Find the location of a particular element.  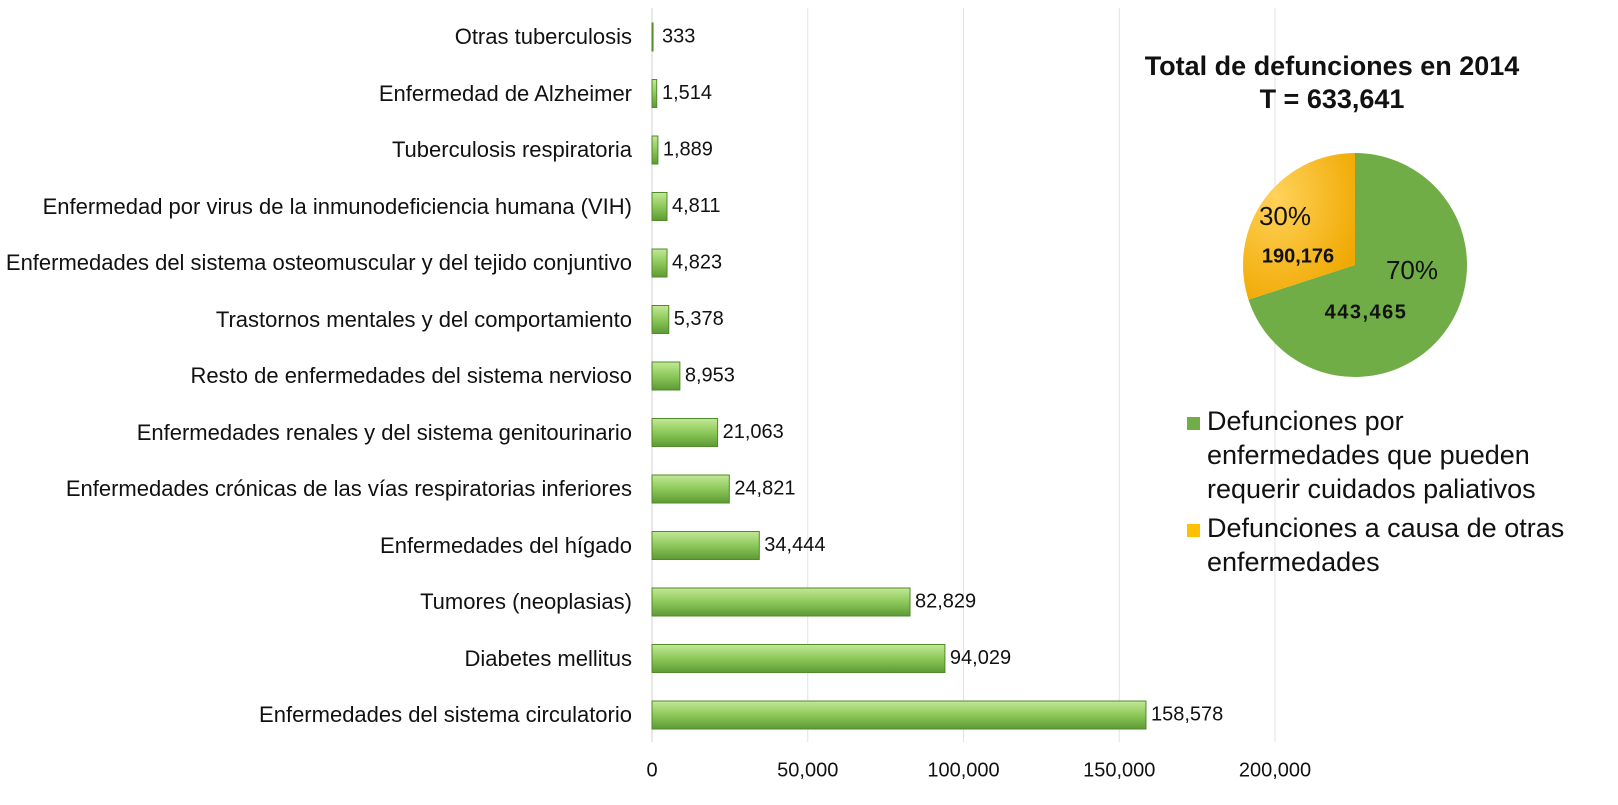

value-label: 4,811 is located at coordinates (696, 206).